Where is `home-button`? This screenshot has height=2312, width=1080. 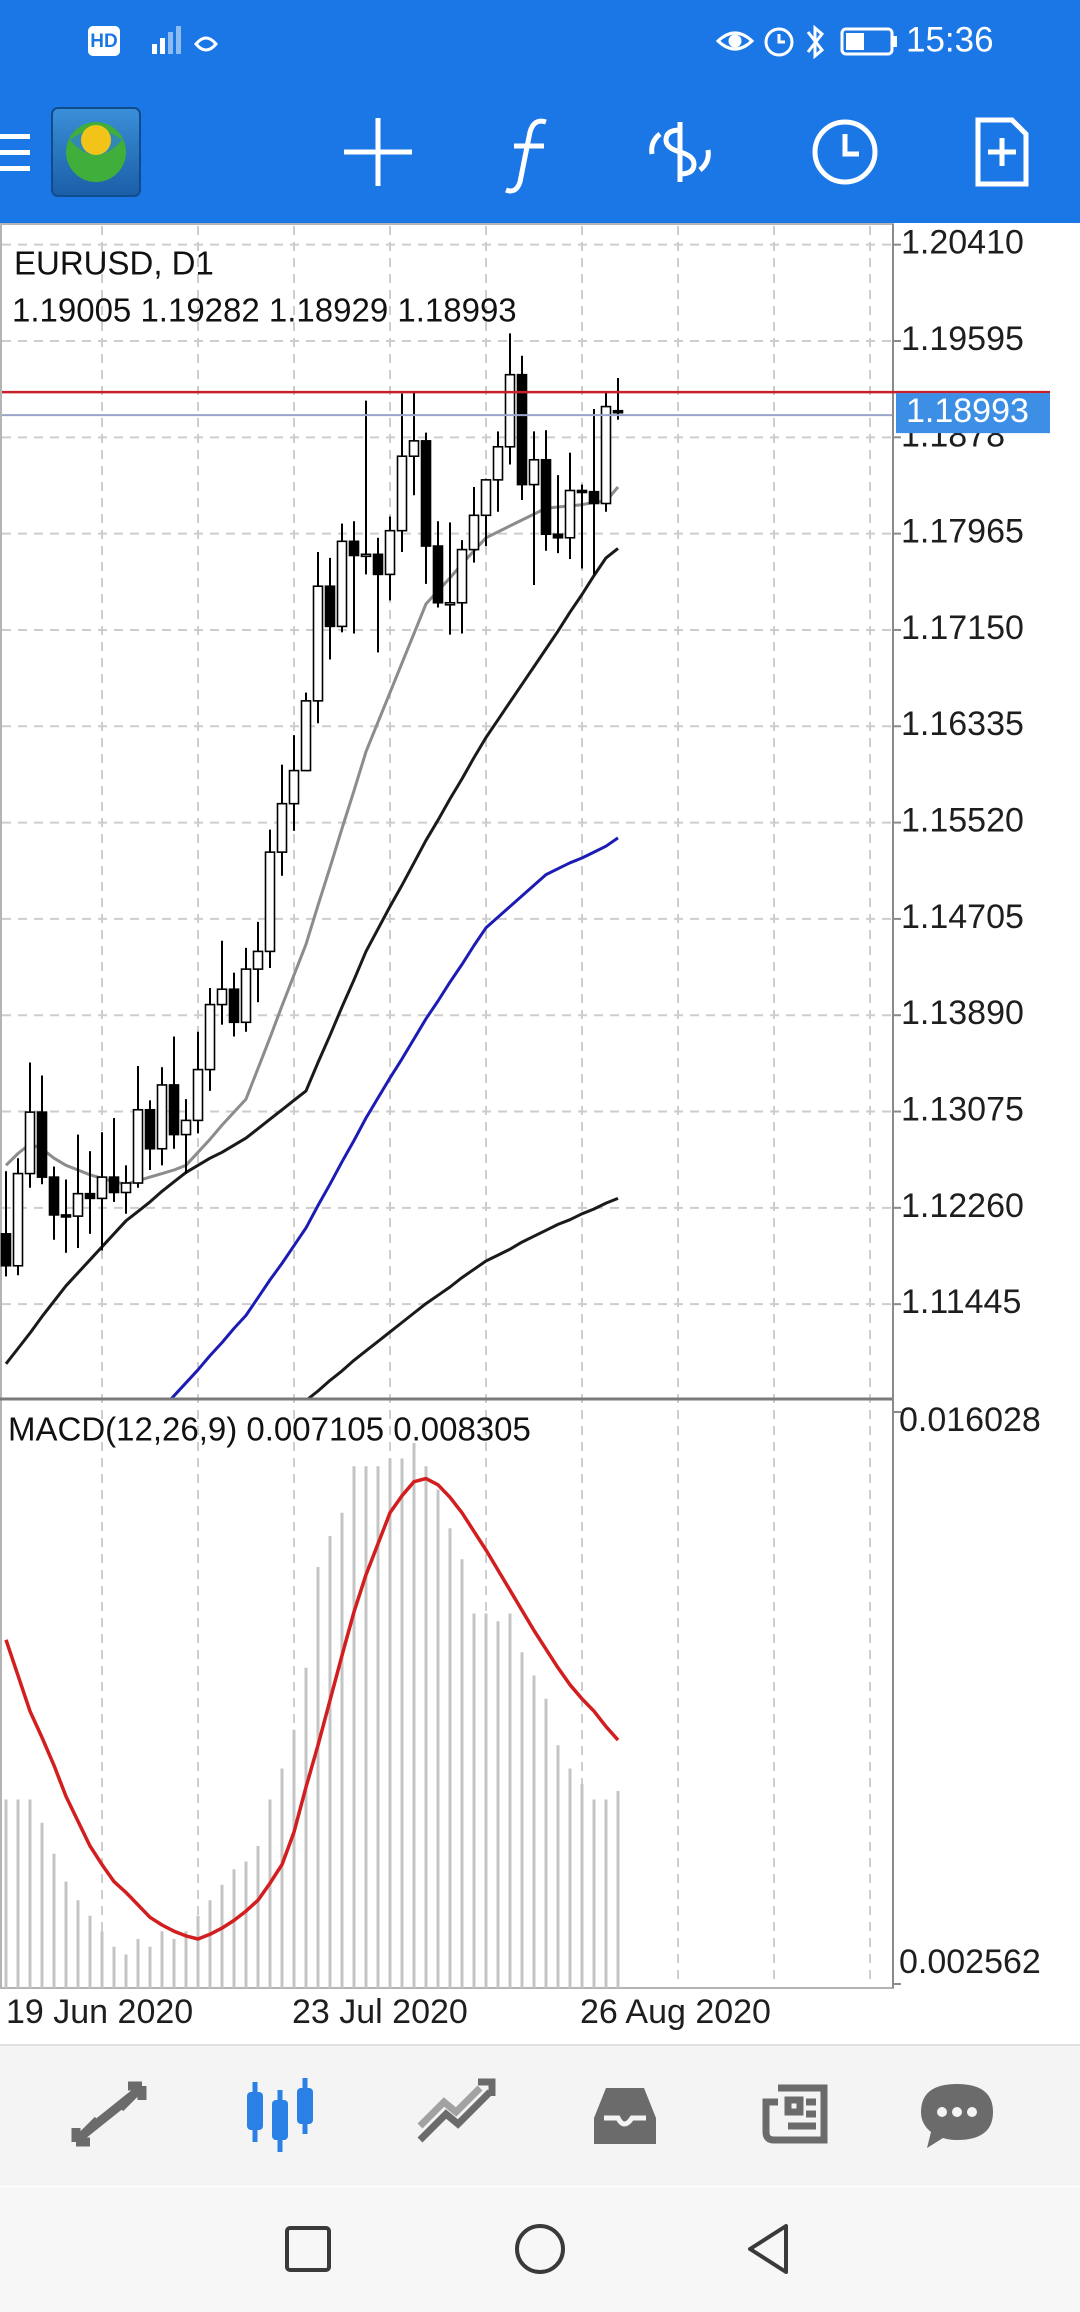
home-button is located at coordinates (540, 2249).